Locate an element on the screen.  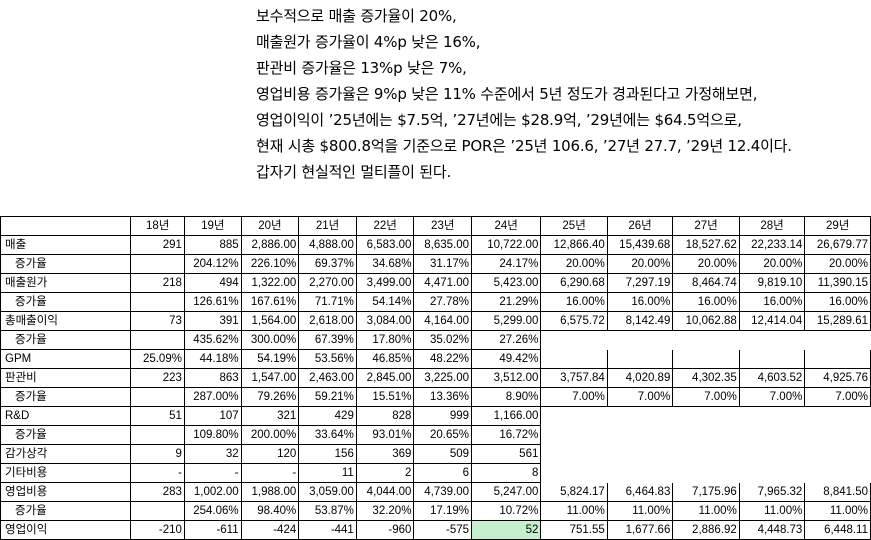
value-cell: 21.29% is located at coordinates (506, 302).